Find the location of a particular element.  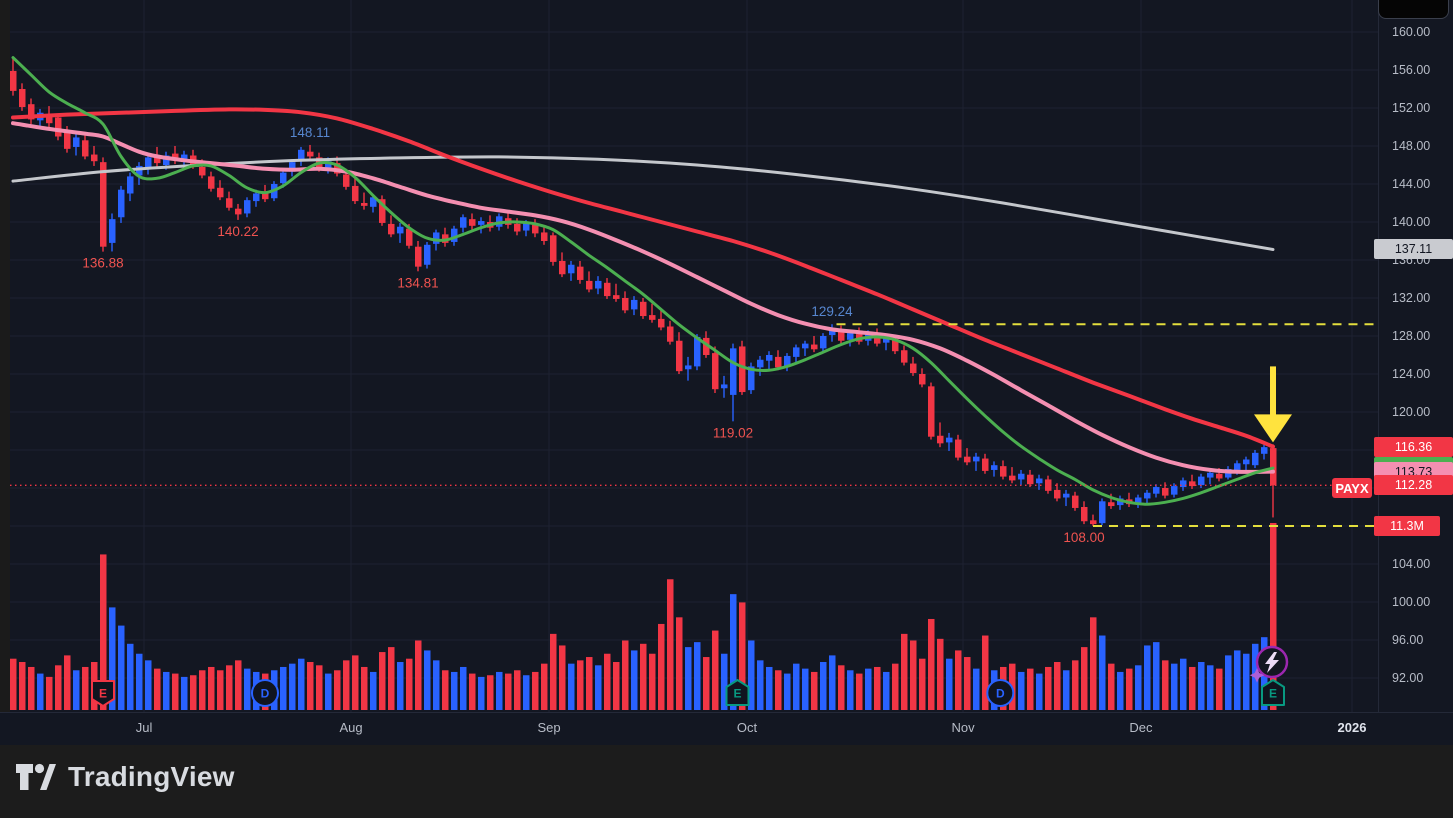

price-tick-label: 144.00 is located at coordinates (1411, 184).